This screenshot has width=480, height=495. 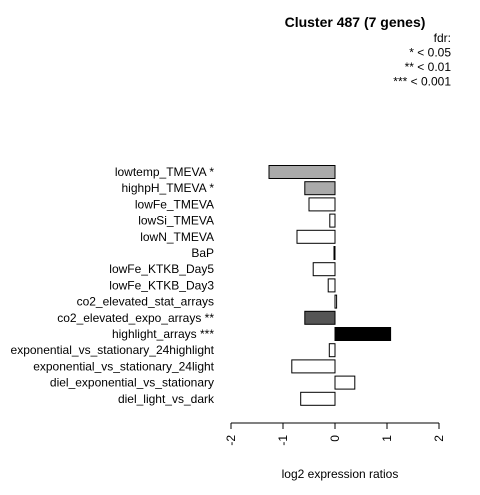 What do you see at coordinates (145, 302) in the screenshot?
I see `category-label: co2_elevated_stat_arrays` at bounding box center [145, 302].